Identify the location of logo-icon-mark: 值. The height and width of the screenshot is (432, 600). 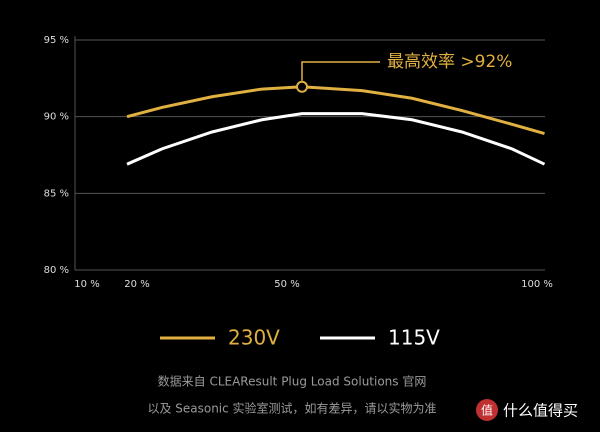
(487, 410).